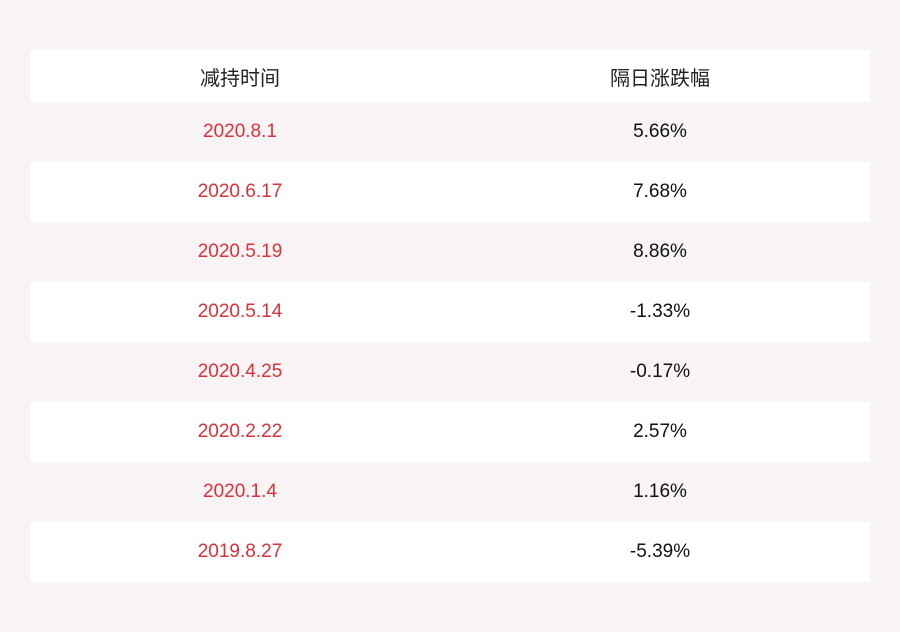 The image size is (900, 632). I want to click on date-cell: 2020.1.4, so click(240, 491).